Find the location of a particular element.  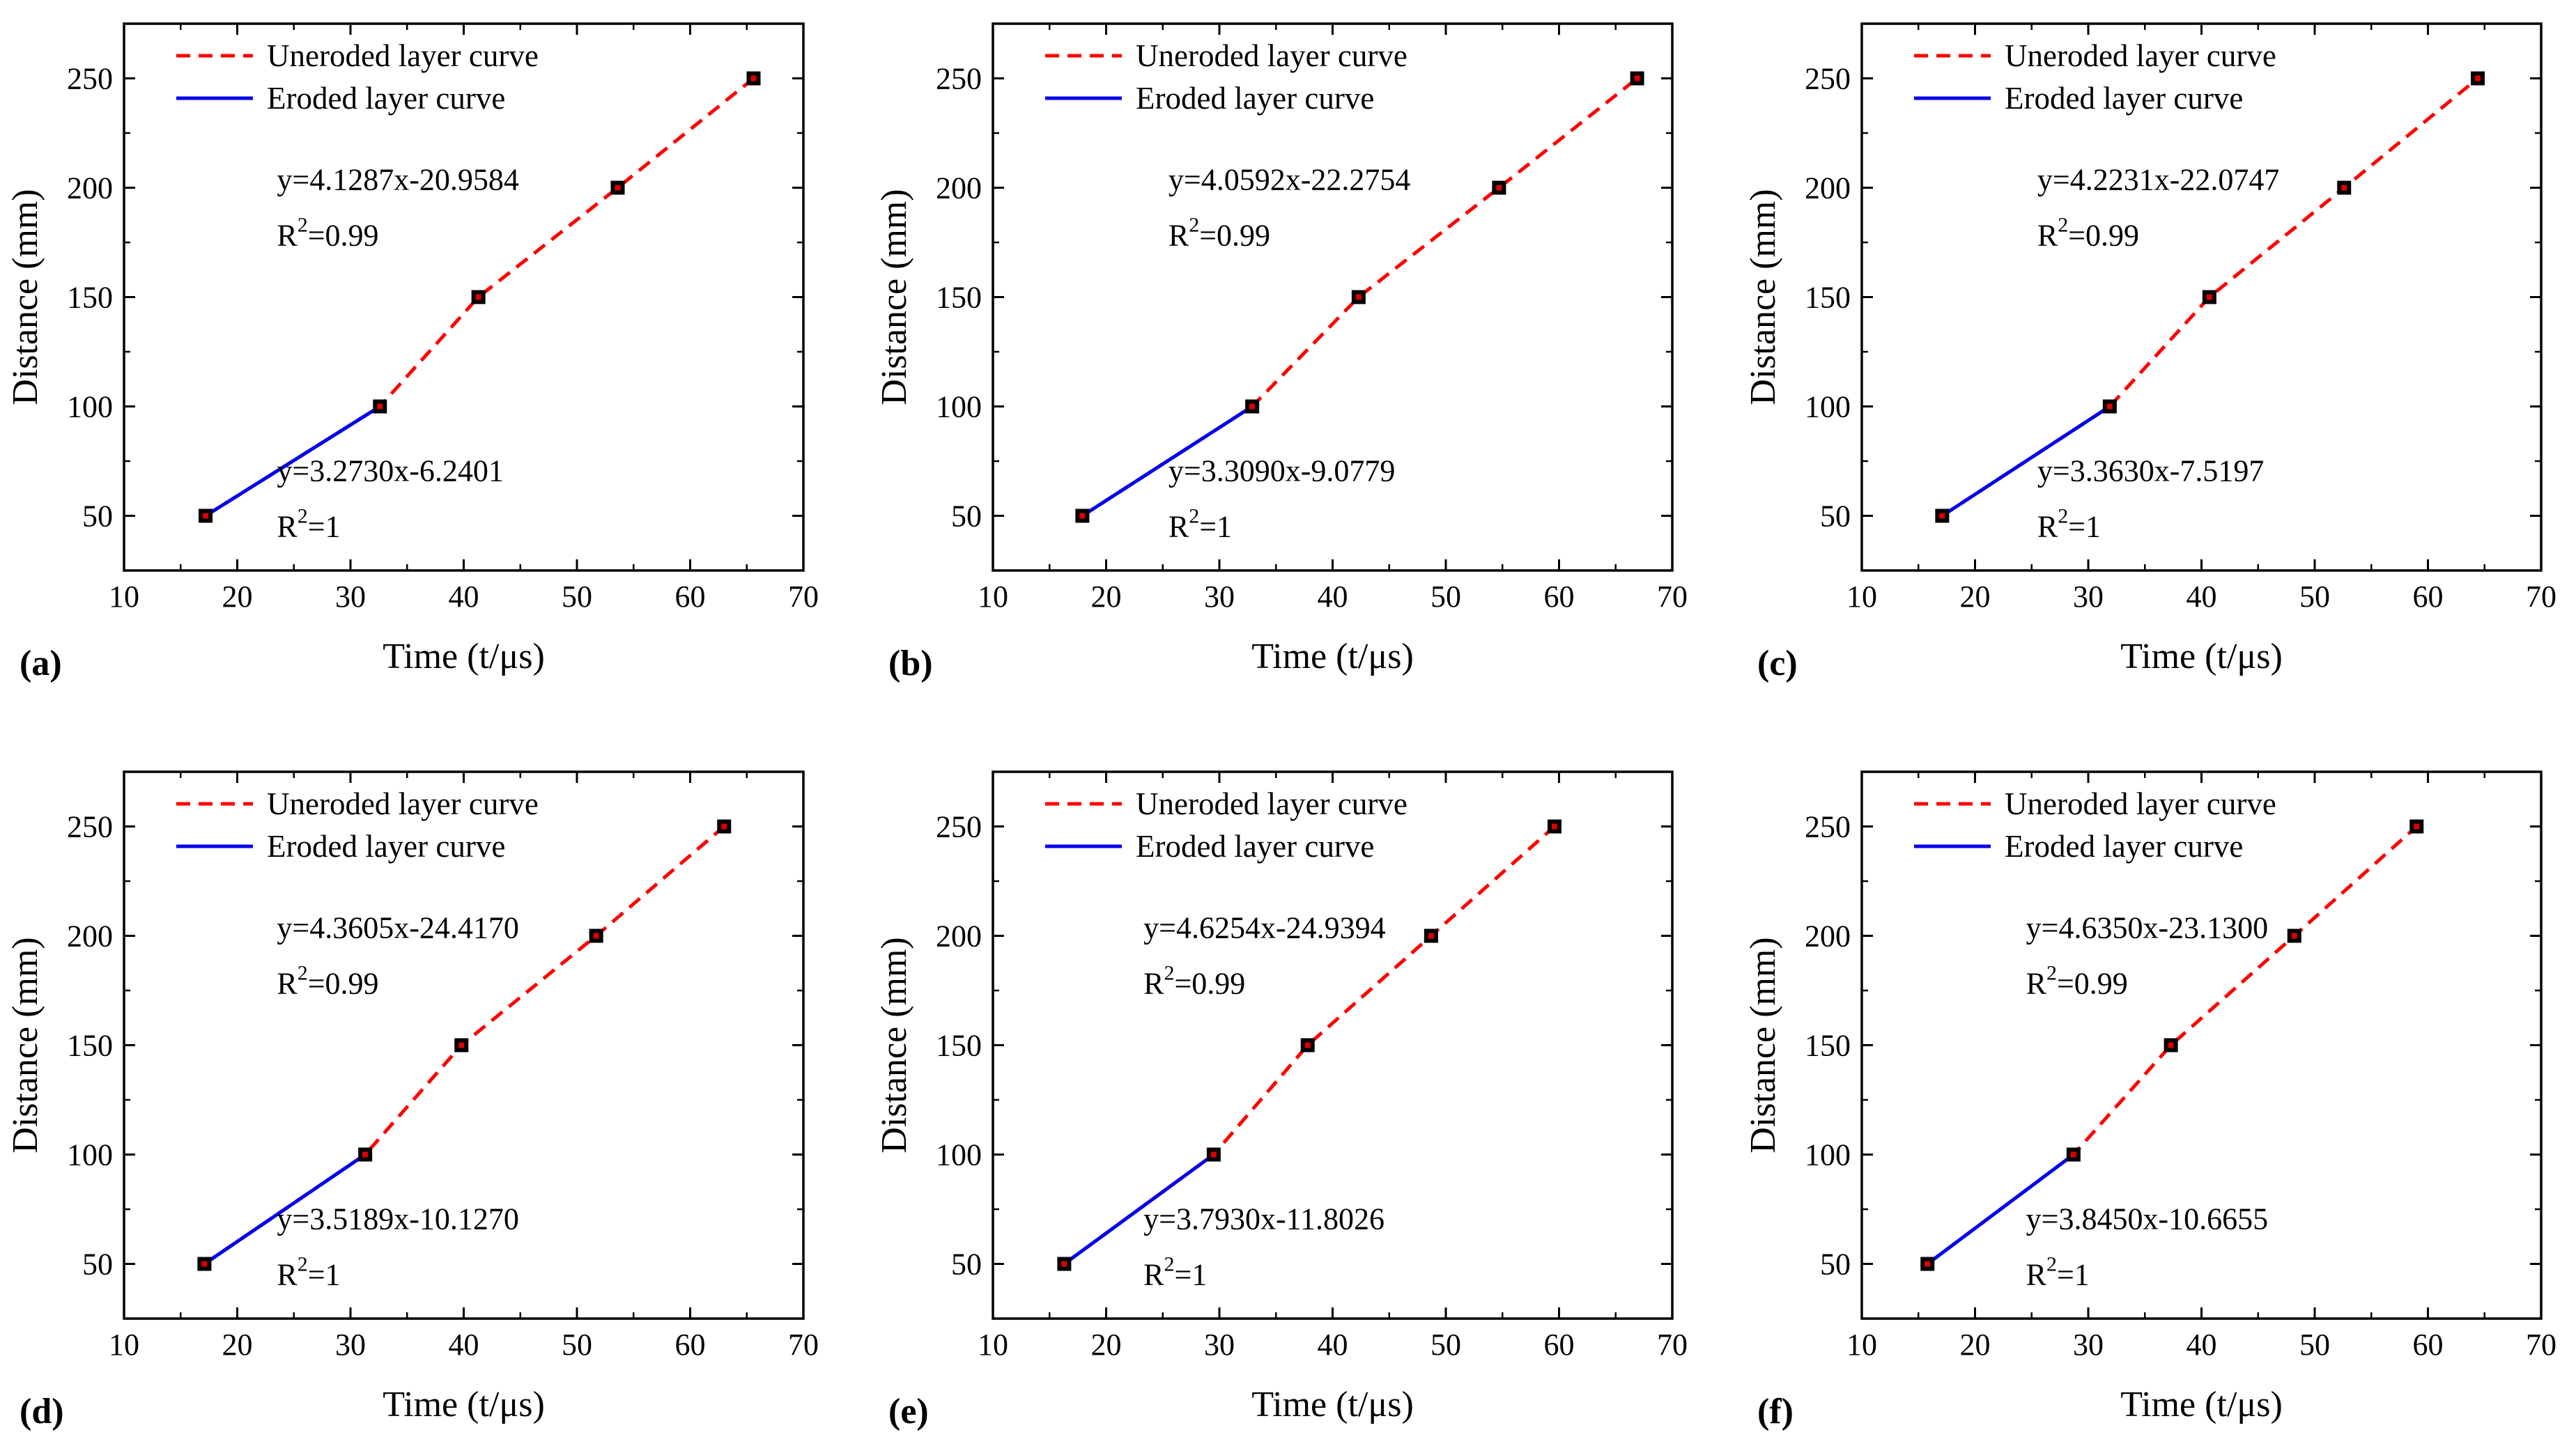

uneroded-fit-equation: y=4.1287x-20.9584 is located at coordinates (397, 180).